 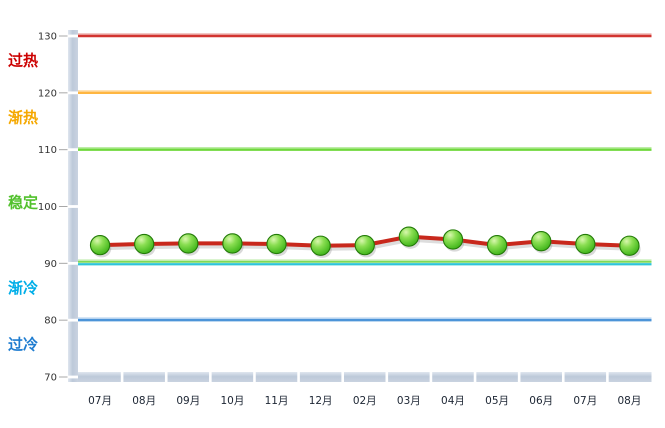 I want to click on x-labels: 07月 08月 09月 10月 11月 12月 02月 03月 04月 05月 06月 07月 08月, so click(x=364, y=401).